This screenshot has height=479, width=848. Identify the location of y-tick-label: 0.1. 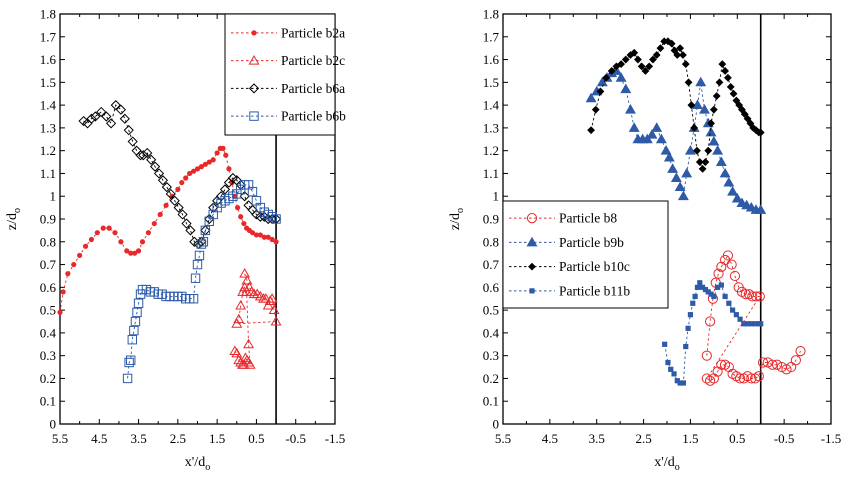
(48, 401).